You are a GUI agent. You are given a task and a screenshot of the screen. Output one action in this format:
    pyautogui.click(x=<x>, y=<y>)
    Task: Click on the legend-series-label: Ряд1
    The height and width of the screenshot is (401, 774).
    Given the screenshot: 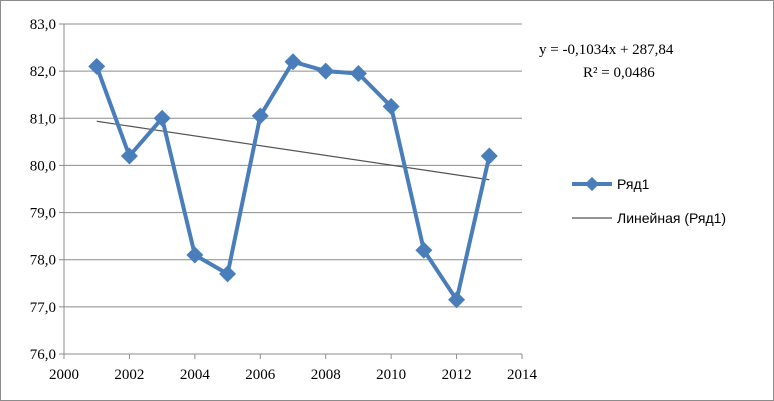 What is the action you would take?
    pyautogui.click(x=633, y=184)
    